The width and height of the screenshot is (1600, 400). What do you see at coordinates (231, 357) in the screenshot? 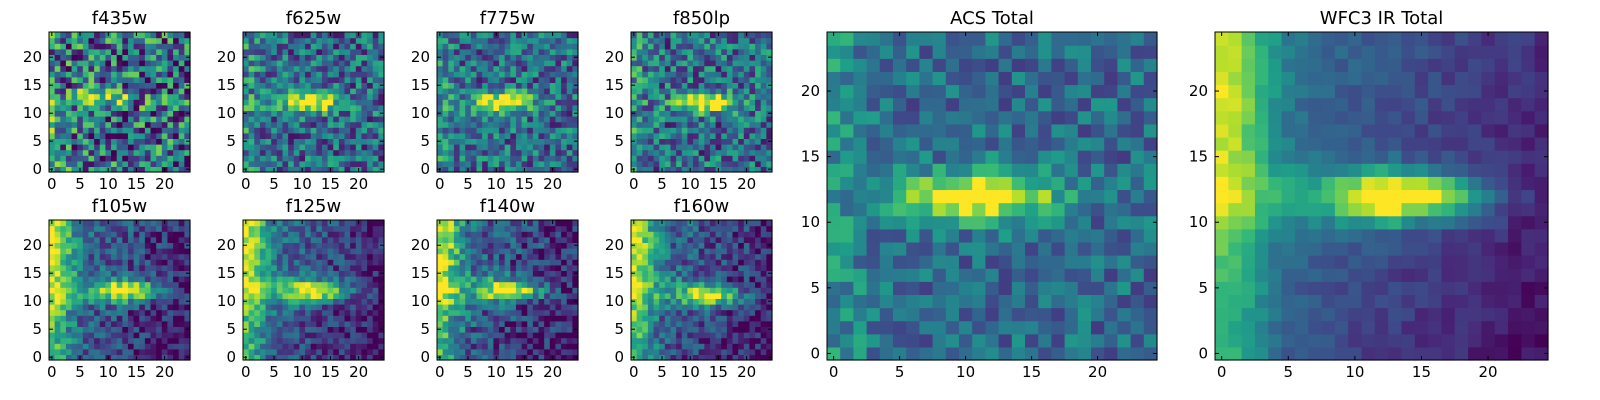
I see `y-tick-label: 0` at bounding box center [231, 357].